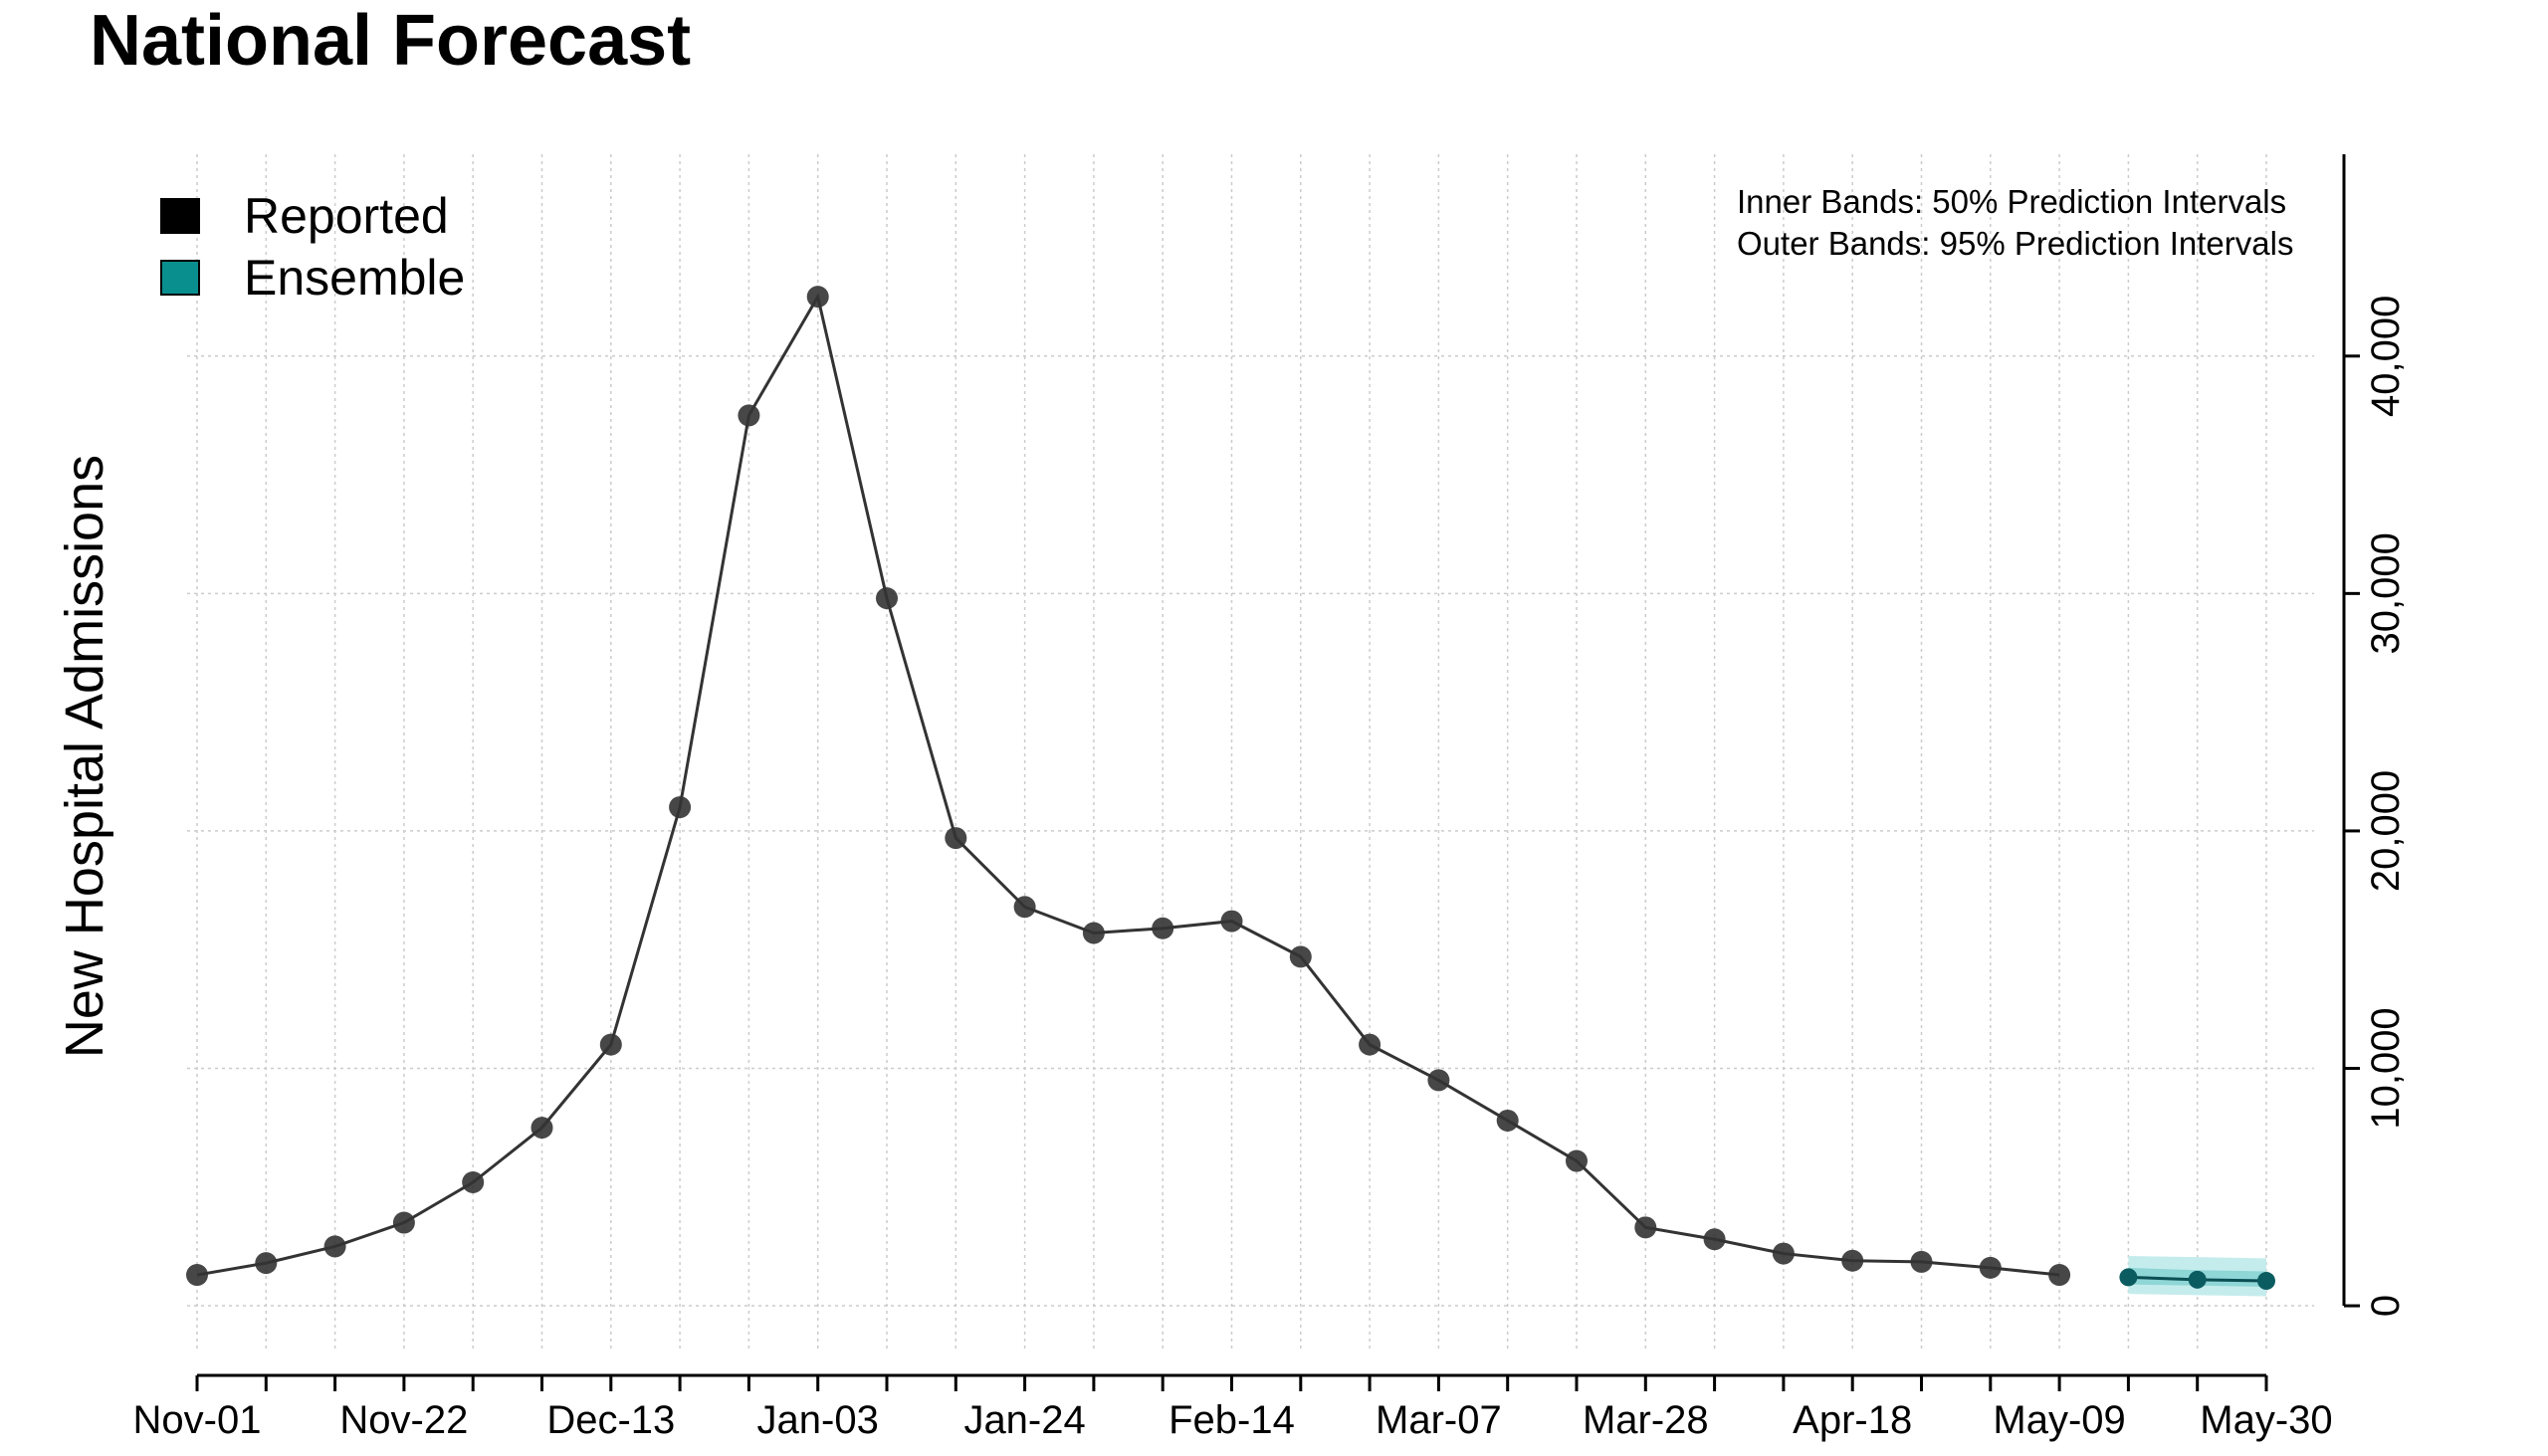 The width and height of the screenshot is (2548, 1456). What do you see at coordinates (2011, 201) in the screenshot?
I see `annotation-text: Inner Bands: 50% Prediction Intervals` at bounding box center [2011, 201].